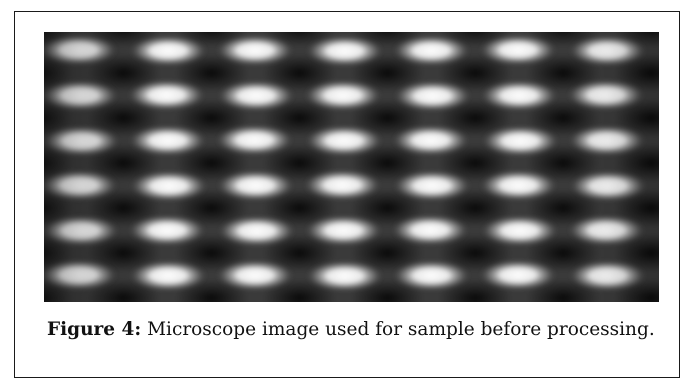  Describe the element at coordinates (94, 329) in the screenshot. I see `figure-label: Figure 4:` at that location.